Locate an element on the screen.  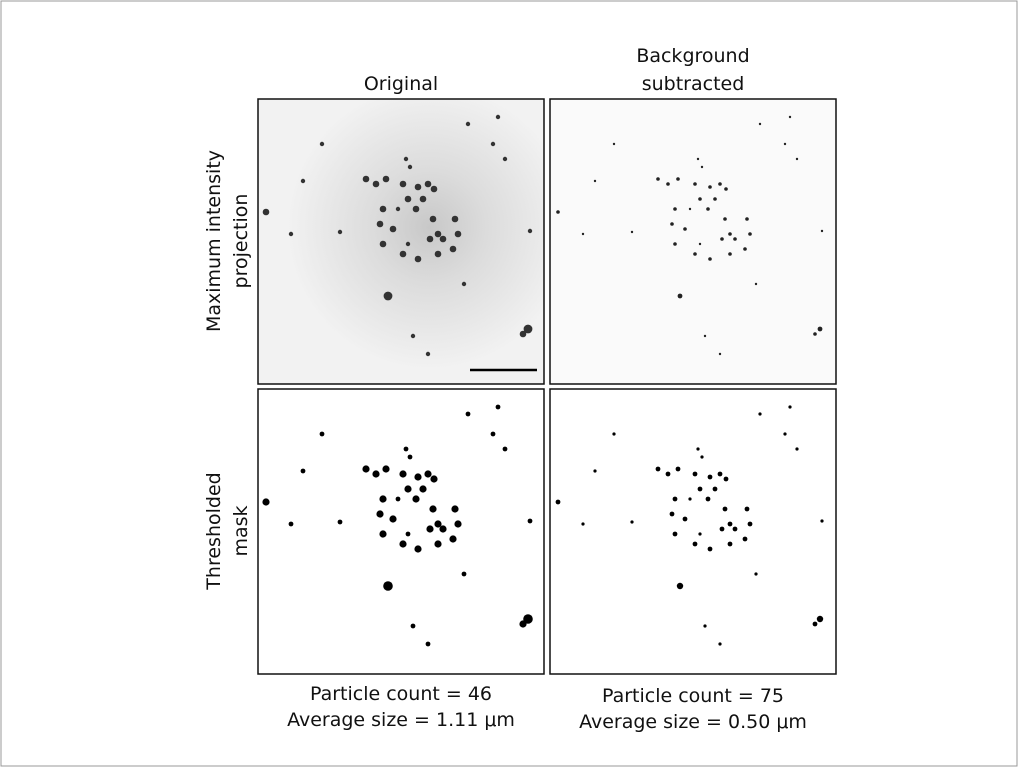
caption: Average size = 1.11 μm is located at coordinates (401, 720).